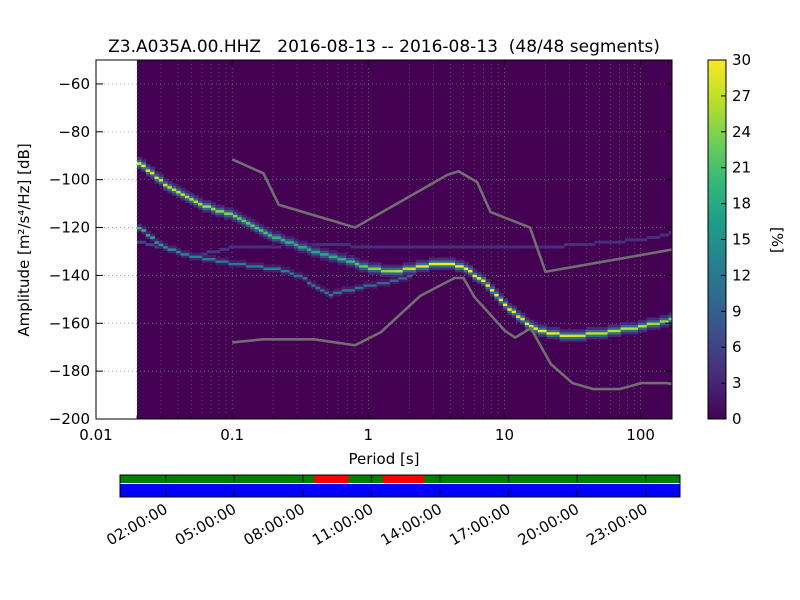 The width and height of the screenshot is (800, 600). I want to click on y-tick-label: −80, so click(74, 132).